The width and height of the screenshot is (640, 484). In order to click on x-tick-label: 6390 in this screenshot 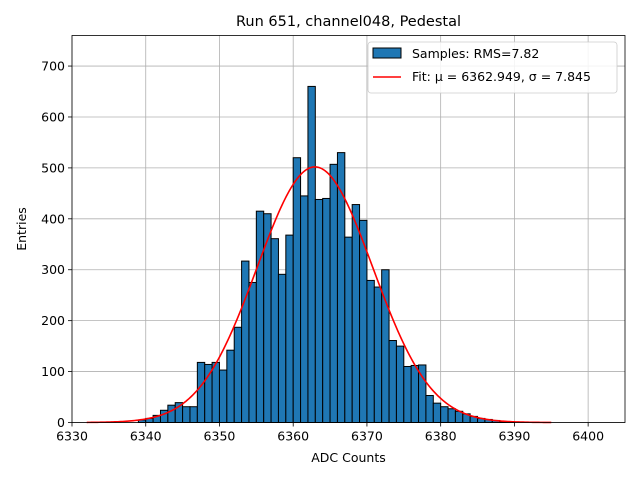, I will do `click(514, 436)`.